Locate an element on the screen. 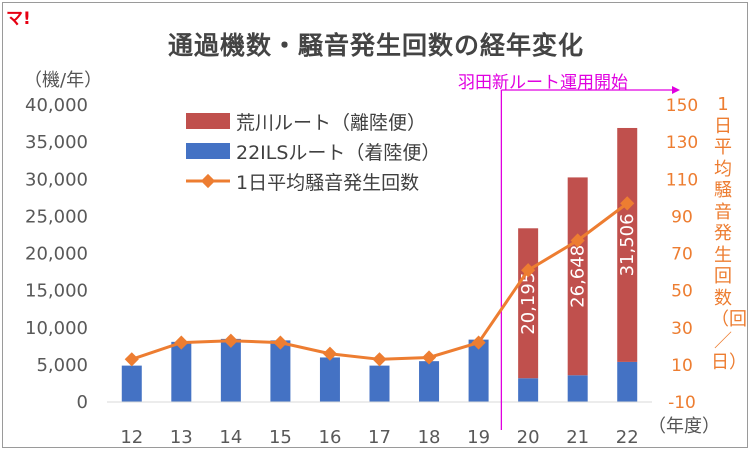 The image size is (752, 452). left-tick-label: 0 is located at coordinates (82, 402).